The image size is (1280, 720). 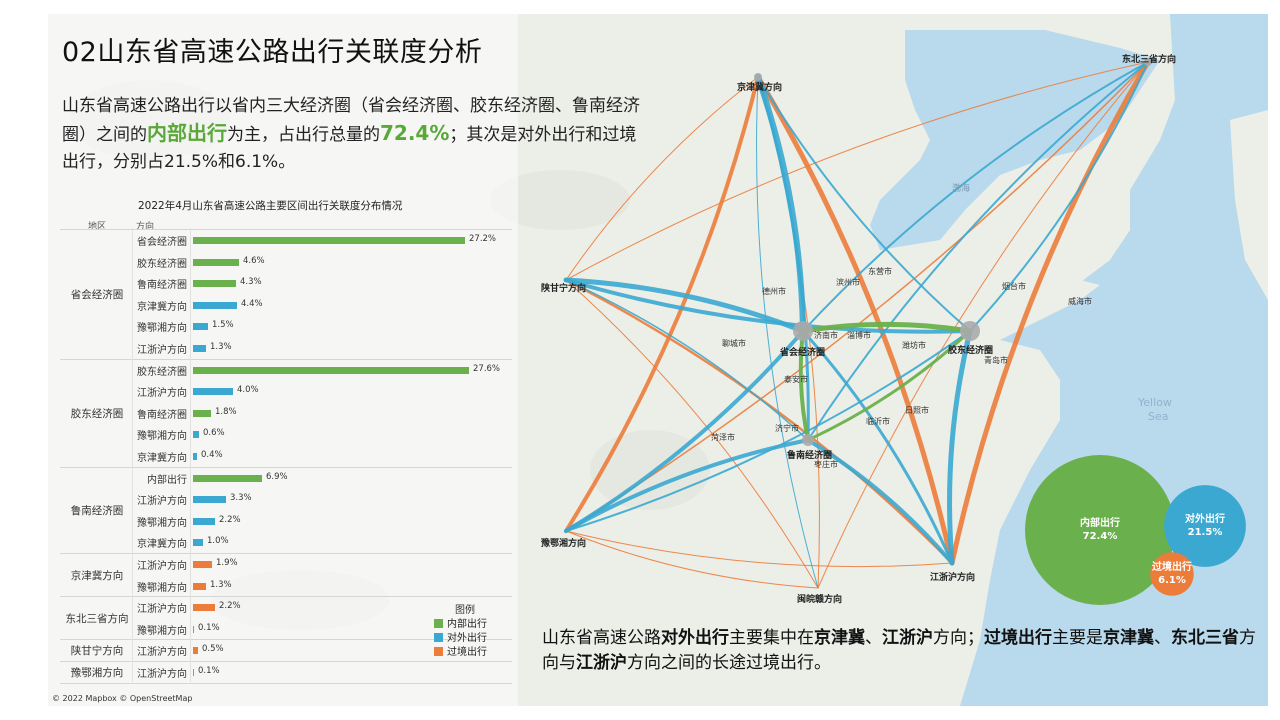 I want to click on sea-label-bohai: 渤海, so click(x=961, y=189).